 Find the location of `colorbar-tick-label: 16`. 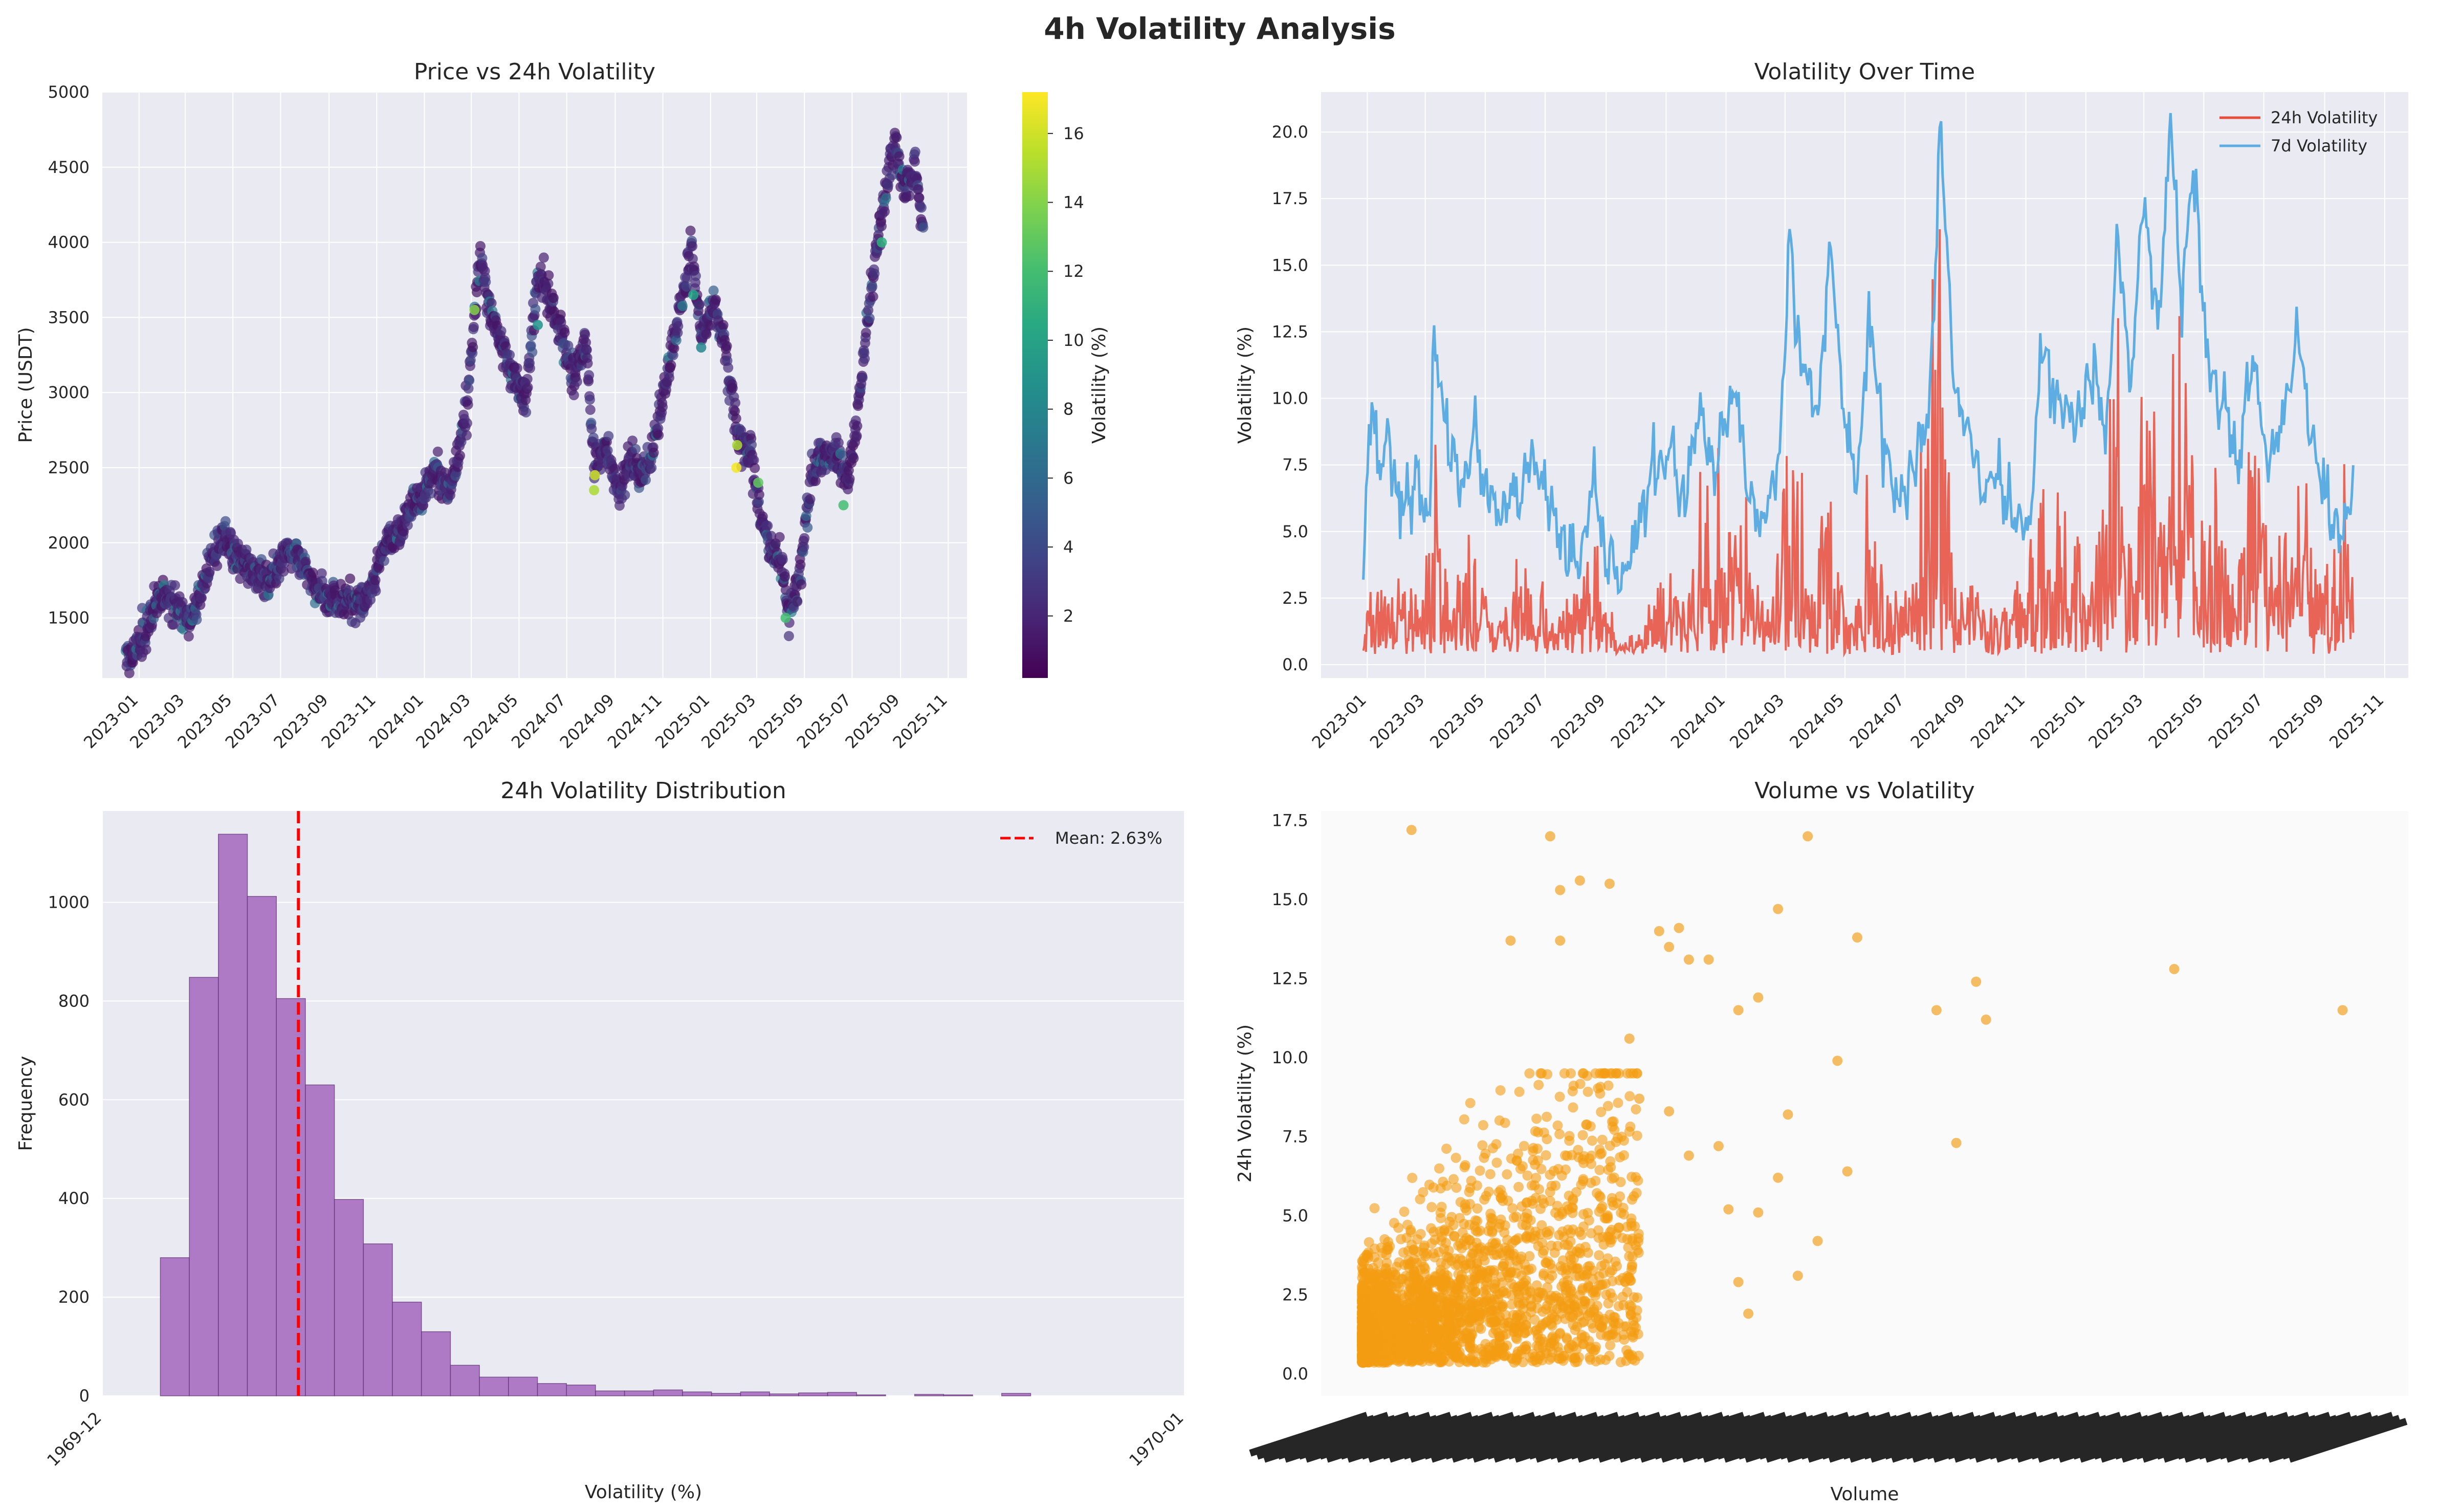

colorbar-tick-label: 16 is located at coordinates (1073, 133).